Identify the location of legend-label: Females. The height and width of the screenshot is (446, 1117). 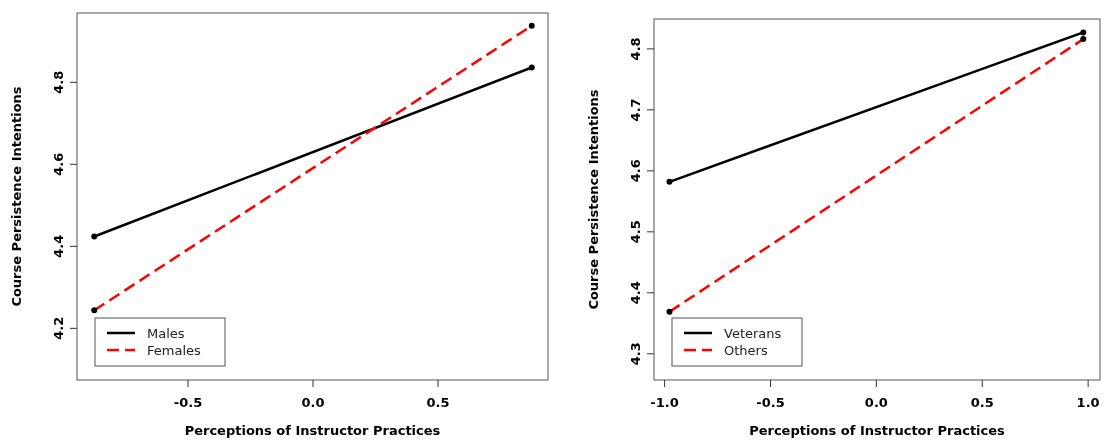
(174, 350).